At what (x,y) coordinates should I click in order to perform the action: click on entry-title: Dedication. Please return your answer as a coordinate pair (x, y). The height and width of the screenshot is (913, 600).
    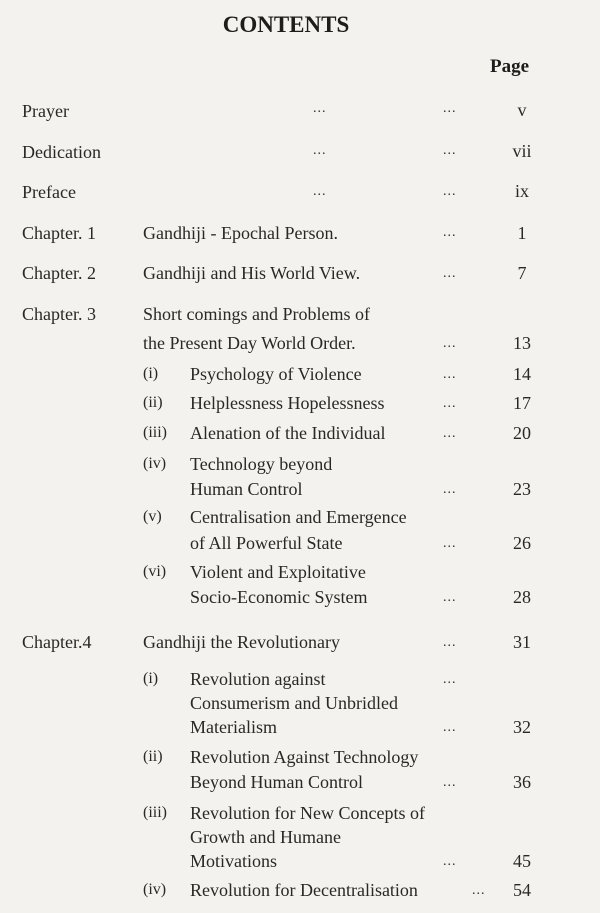
    Looking at the image, I should click on (61, 152).